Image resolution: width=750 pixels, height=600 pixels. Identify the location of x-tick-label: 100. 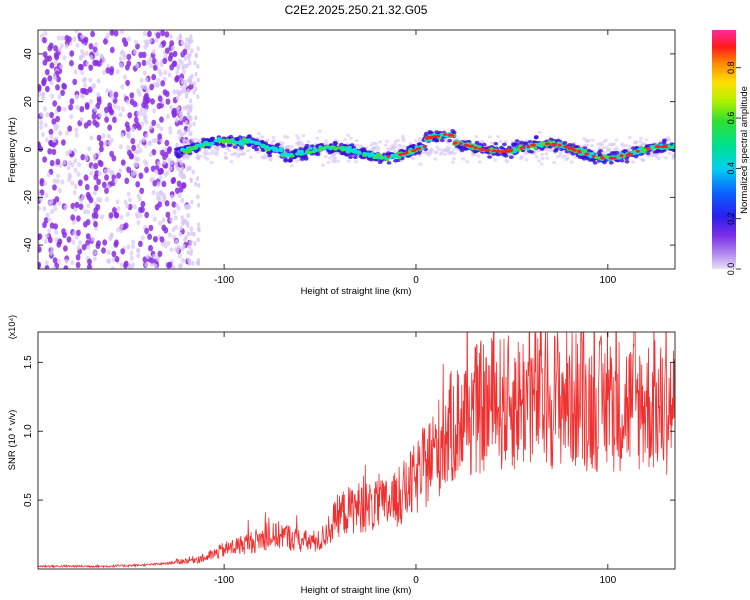
(608, 580).